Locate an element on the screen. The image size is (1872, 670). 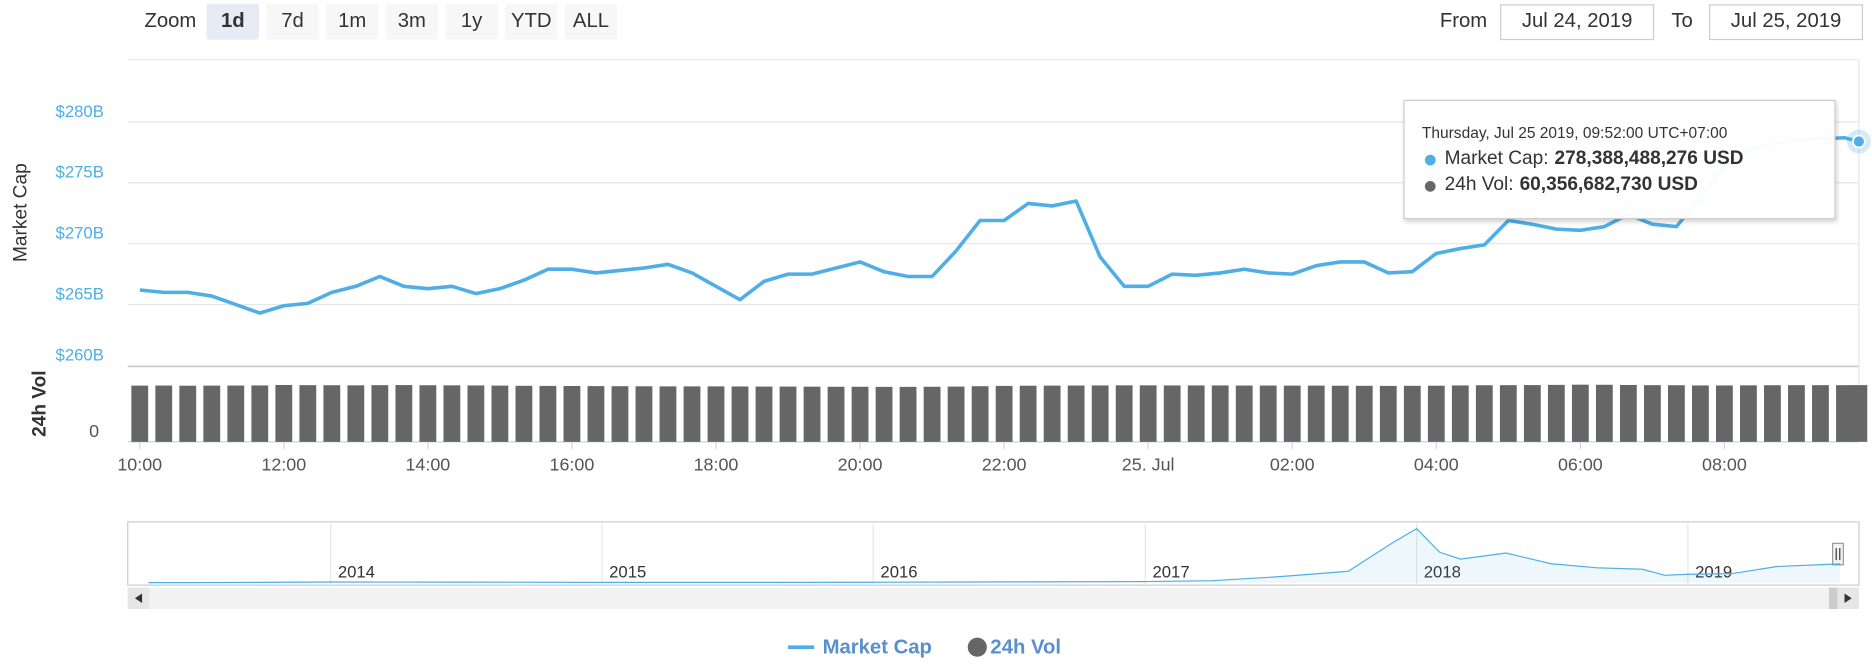
to-input is located at coordinates (1786, 22).